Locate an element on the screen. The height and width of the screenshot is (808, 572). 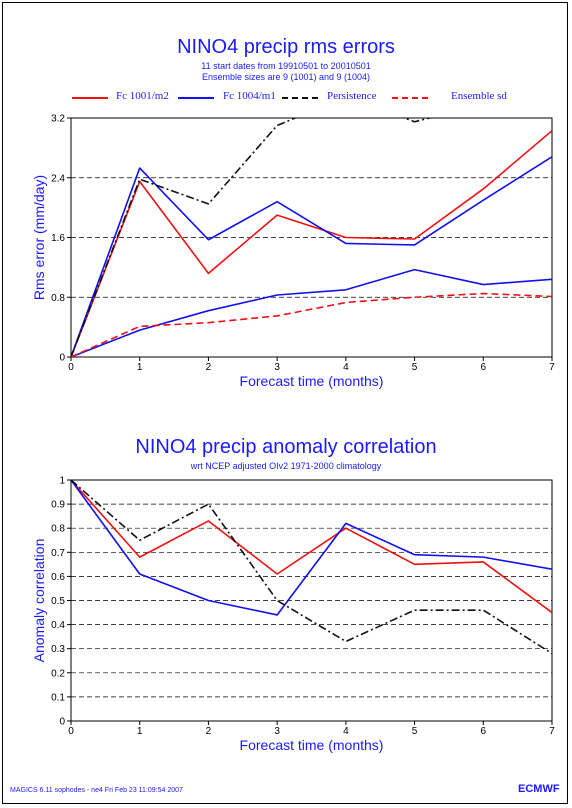
chart2-title: NINO4 precip anomaly correlation is located at coordinates (286, 447).